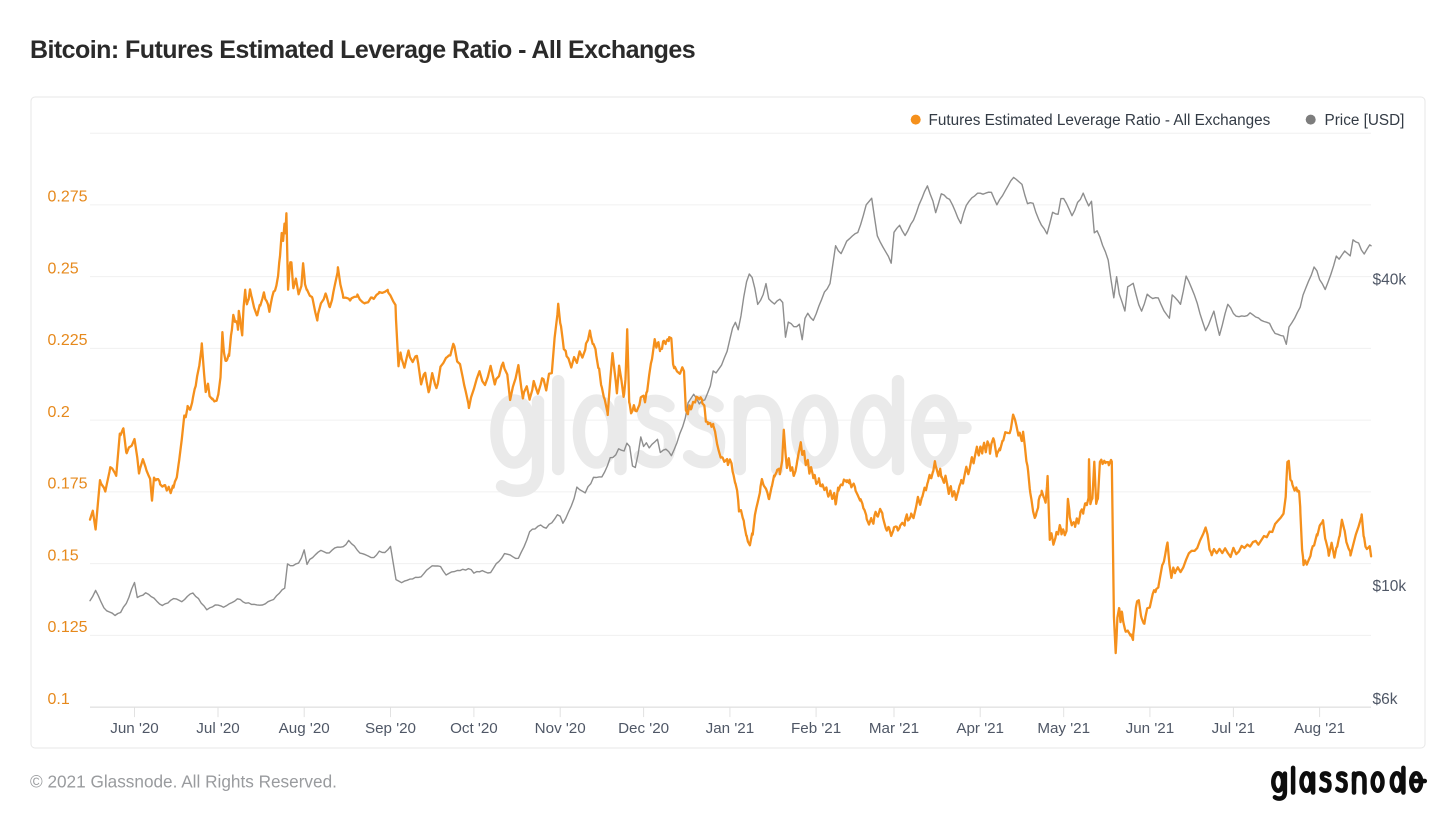  What do you see at coordinates (1390, 586) in the screenshot?
I see `svg-text: $10k` at bounding box center [1390, 586].